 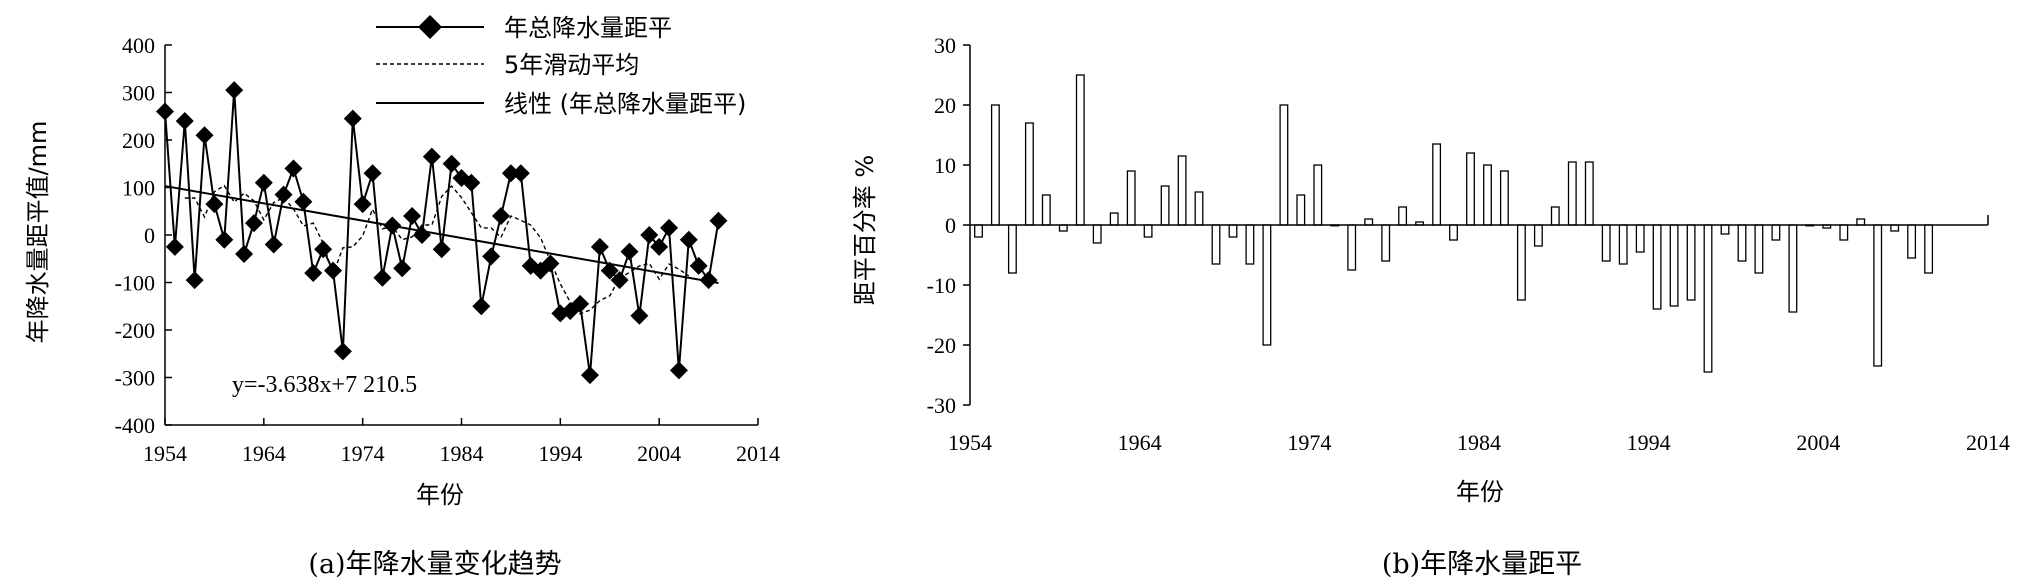 What do you see at coordinates (135, 425) in the screenshot?
I see `chart-a-y-tick-label: -400` at bounding box center [135, 425].